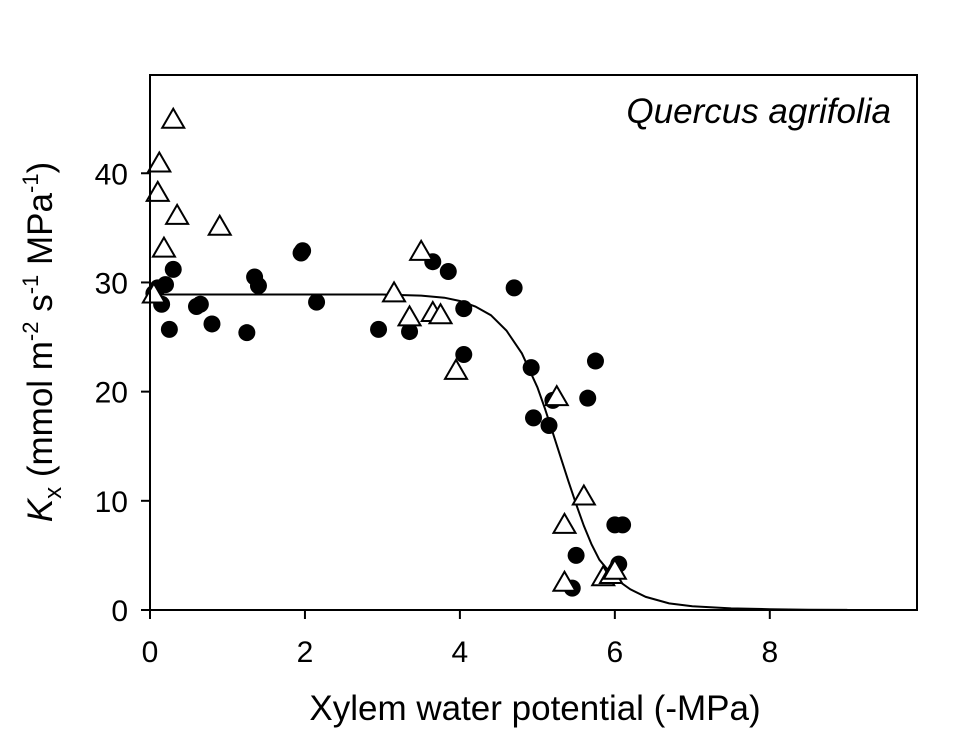 This screenshot has height=734, width=957. I want to click on x-tick-label: 8, so click(769, 652).